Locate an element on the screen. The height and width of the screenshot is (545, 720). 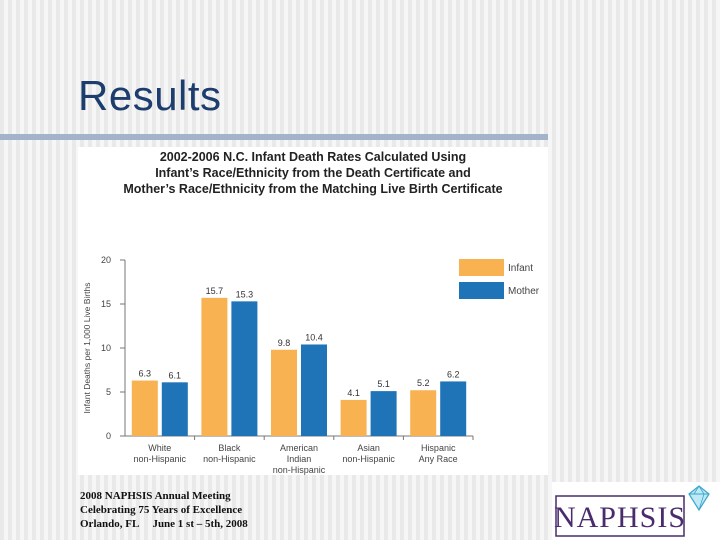
footer-line-2: Celebrating 75 Years of Excellence is located at coordinates (161, 510).